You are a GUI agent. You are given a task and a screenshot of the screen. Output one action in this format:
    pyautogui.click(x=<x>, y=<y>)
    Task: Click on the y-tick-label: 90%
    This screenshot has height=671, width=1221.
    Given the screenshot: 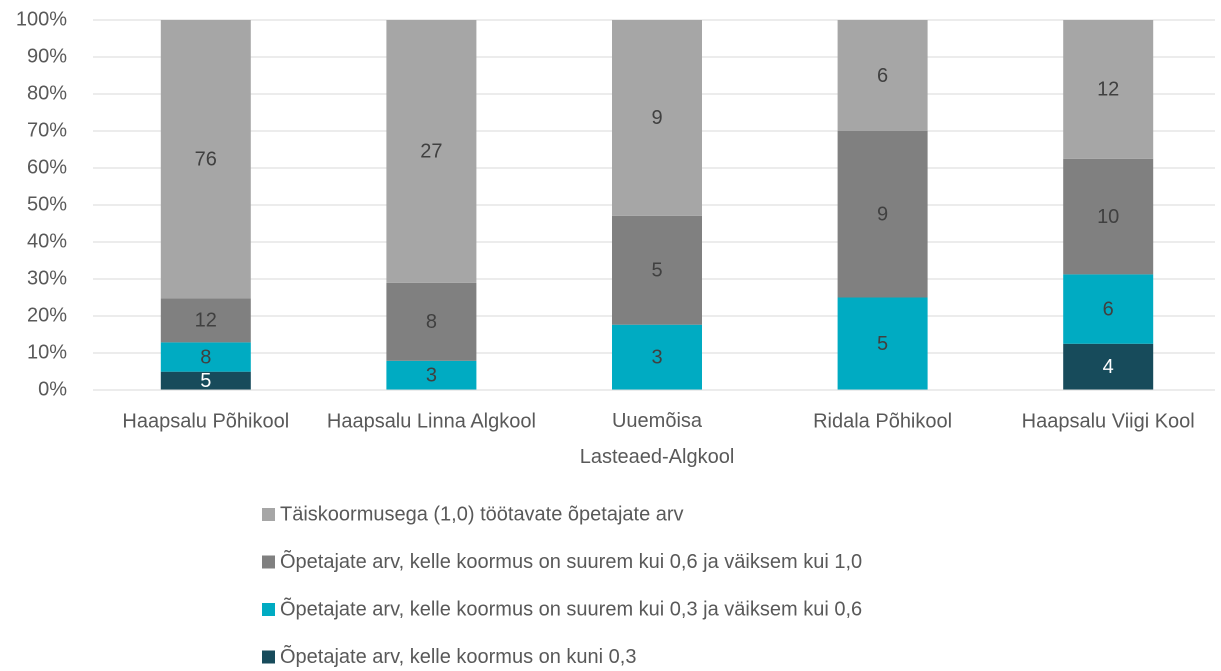 What is the action you would take?
    pyautogui.click(x=47, y=56)
    